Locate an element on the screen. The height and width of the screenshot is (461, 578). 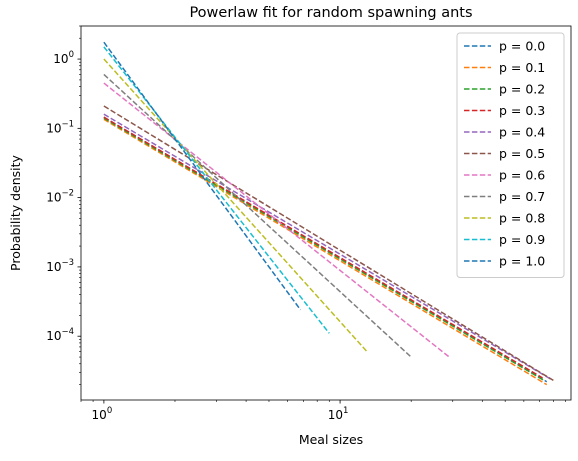
x-axis-label: Meal sizes is located at coordinates (331, 439).